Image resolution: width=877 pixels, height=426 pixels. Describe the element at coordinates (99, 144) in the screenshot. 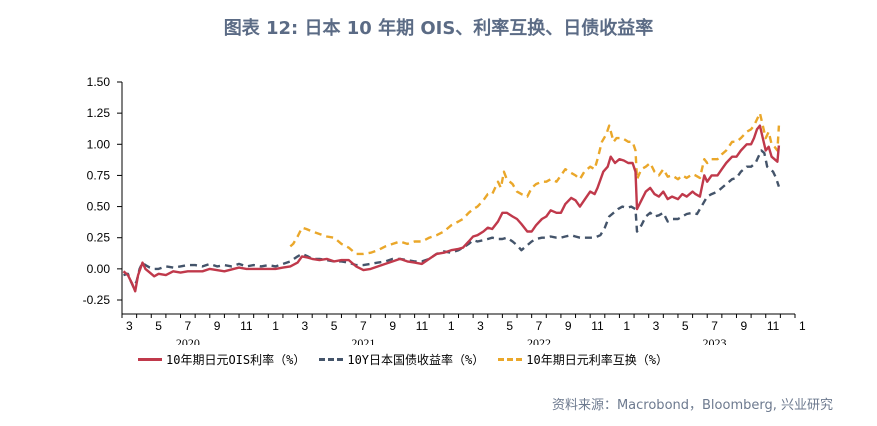

I see `y-tick-label: 1.00` at that location.